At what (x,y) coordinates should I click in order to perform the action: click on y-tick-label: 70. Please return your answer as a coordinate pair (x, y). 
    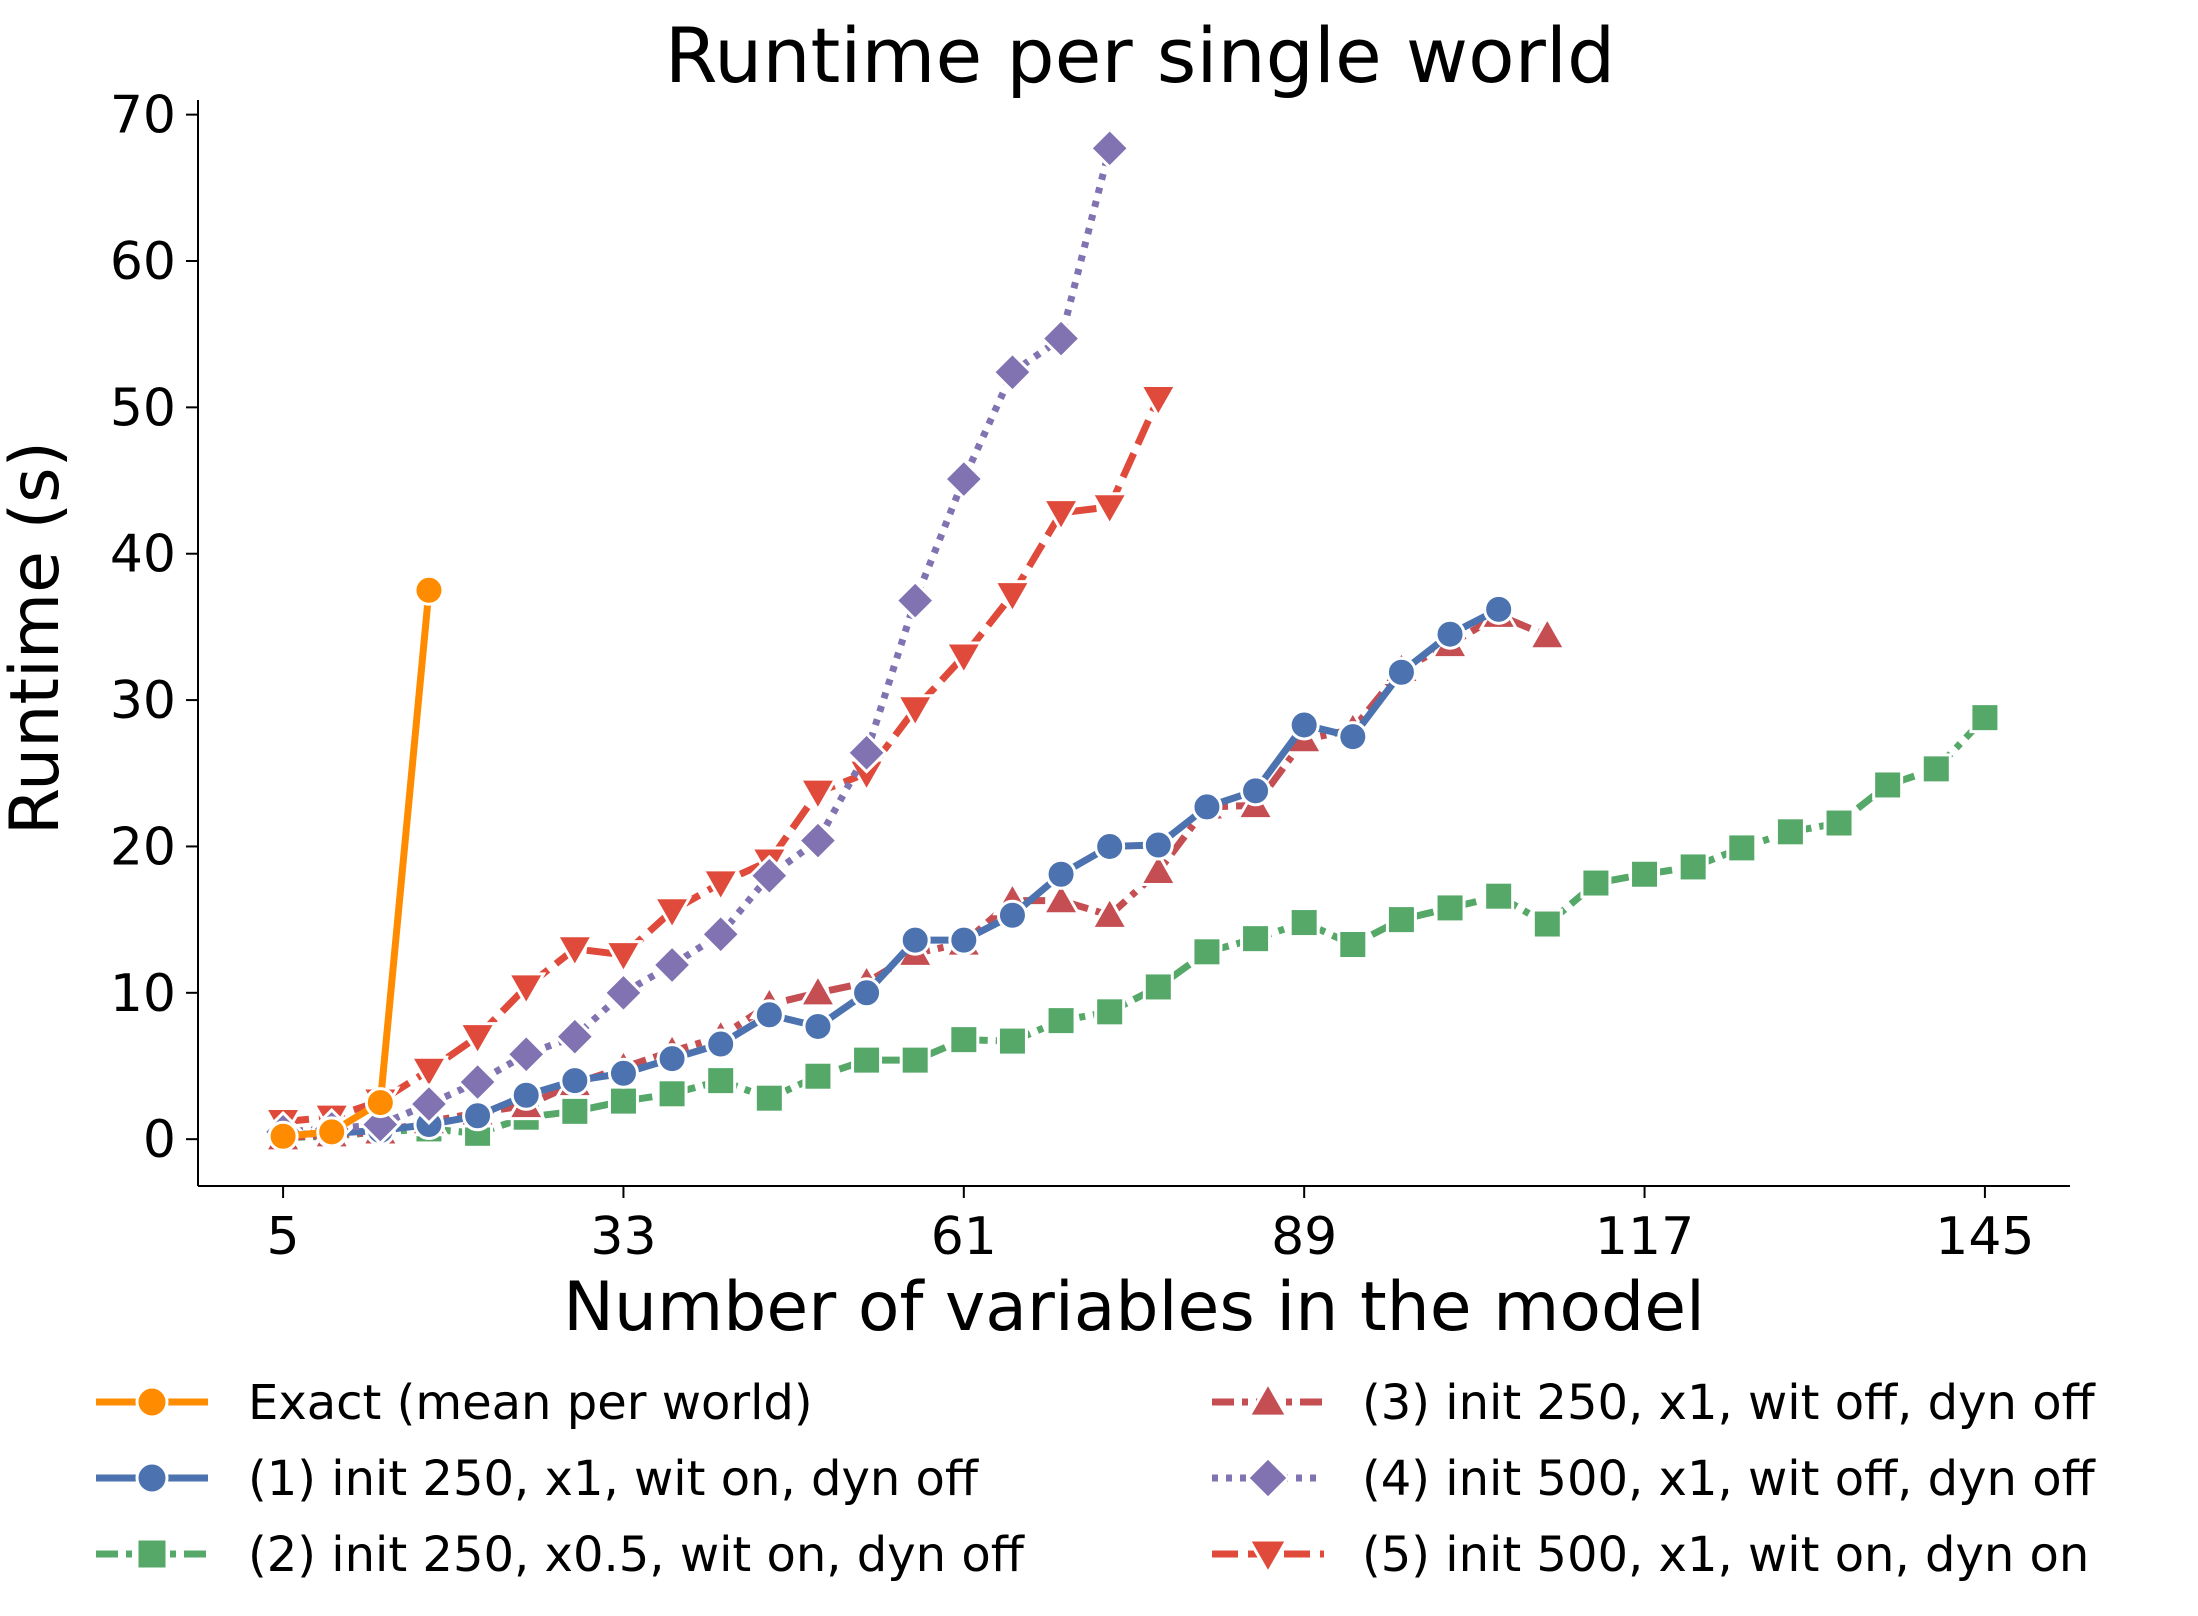
    Looking at the image, I should click on (143, 116).